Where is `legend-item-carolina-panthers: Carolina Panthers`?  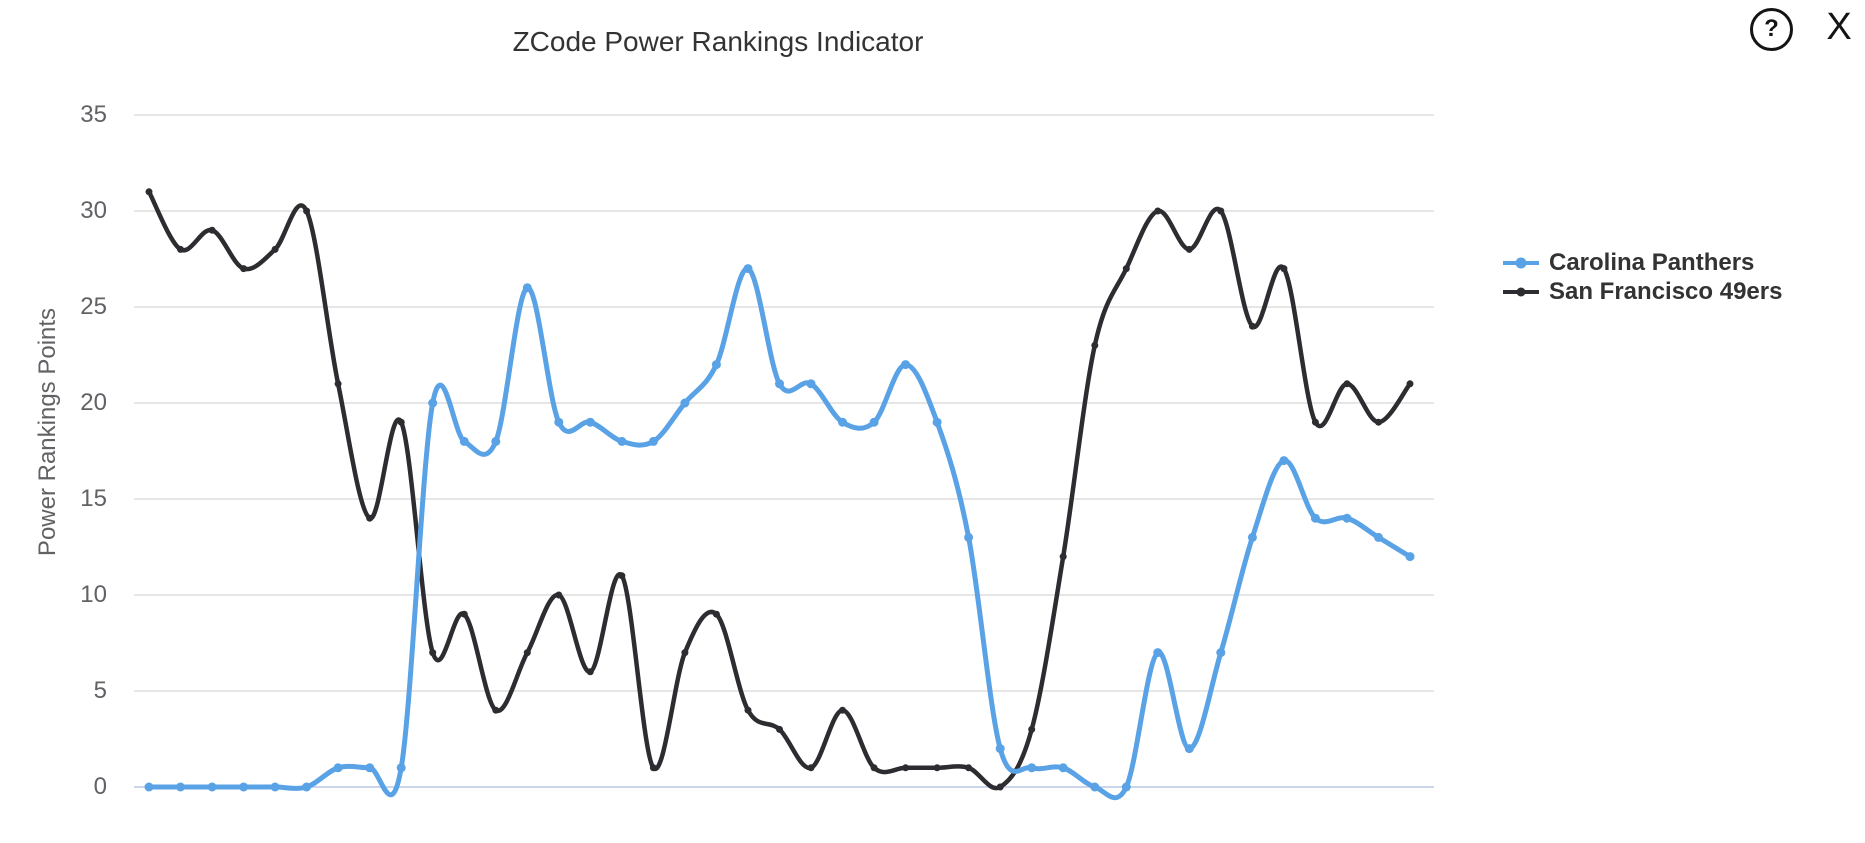 legend-item-carolina-panthers: Carolina Panthers is located at coordinates (1642, 262).